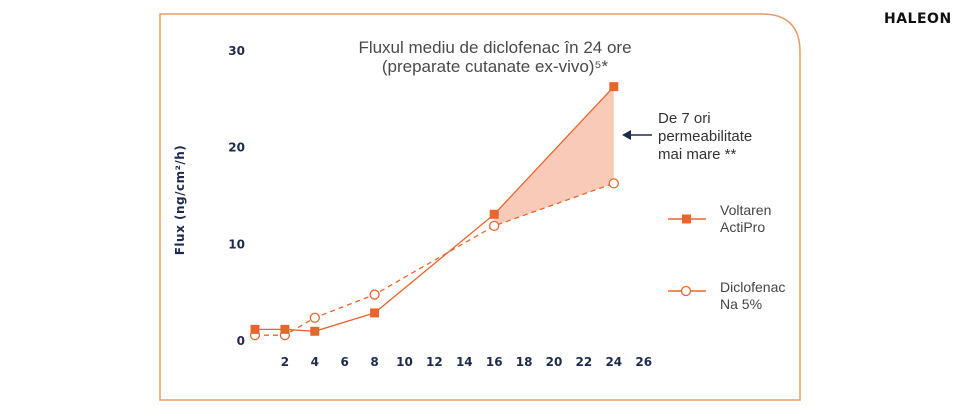 The height and width of the screenshot is (416, 970). What do you see at coordinates (495, 47) in the screenshot?
I see `chart-title-line: Fluxul mediu de diclofenac în 24 ore` at bounding box center [495, 47].